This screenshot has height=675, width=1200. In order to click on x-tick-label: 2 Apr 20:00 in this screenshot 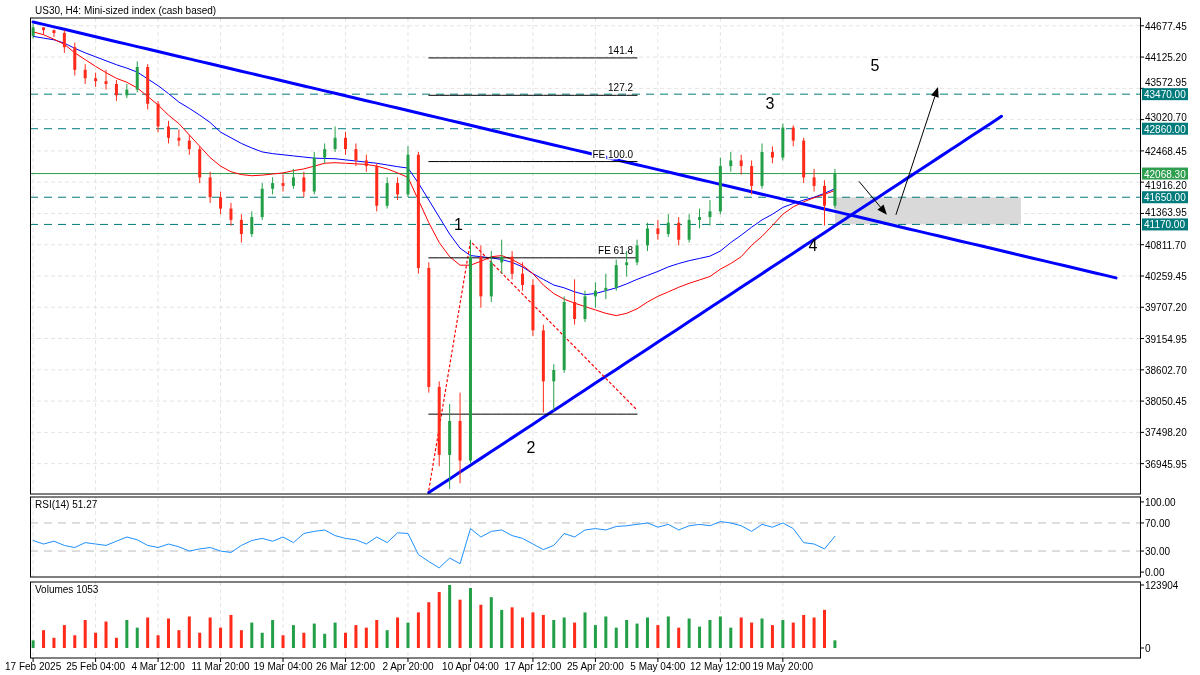, I will do `click(408, 666)`.